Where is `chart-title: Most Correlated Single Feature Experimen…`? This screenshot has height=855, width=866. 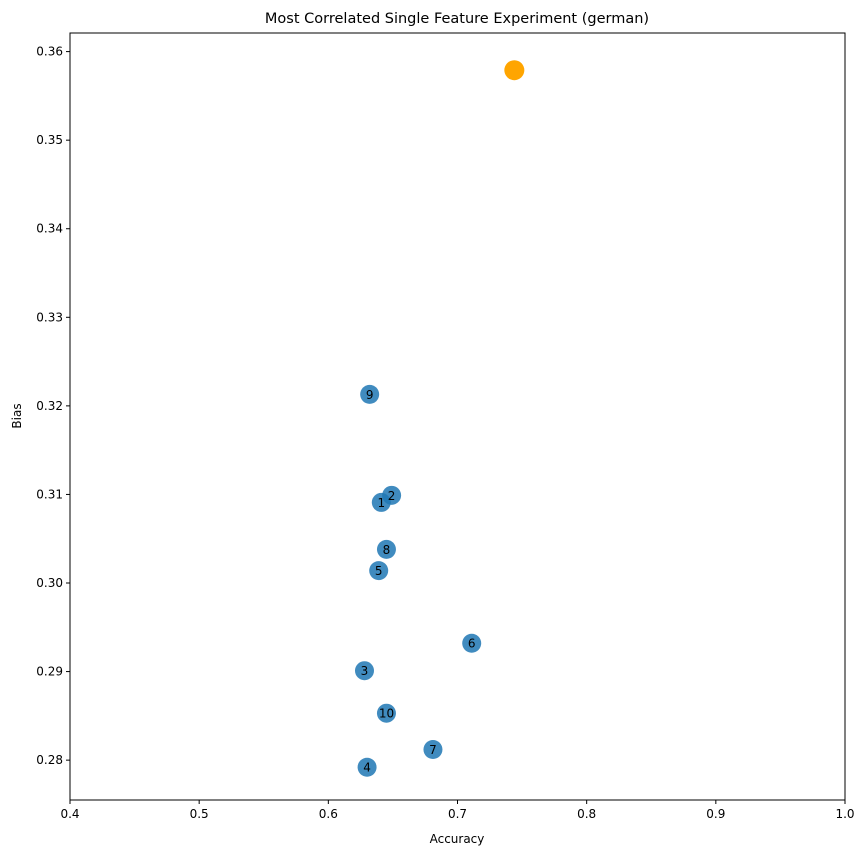 chart-title: Most Correlated Single Feature Experimen… is located at coordinates (457, 19).